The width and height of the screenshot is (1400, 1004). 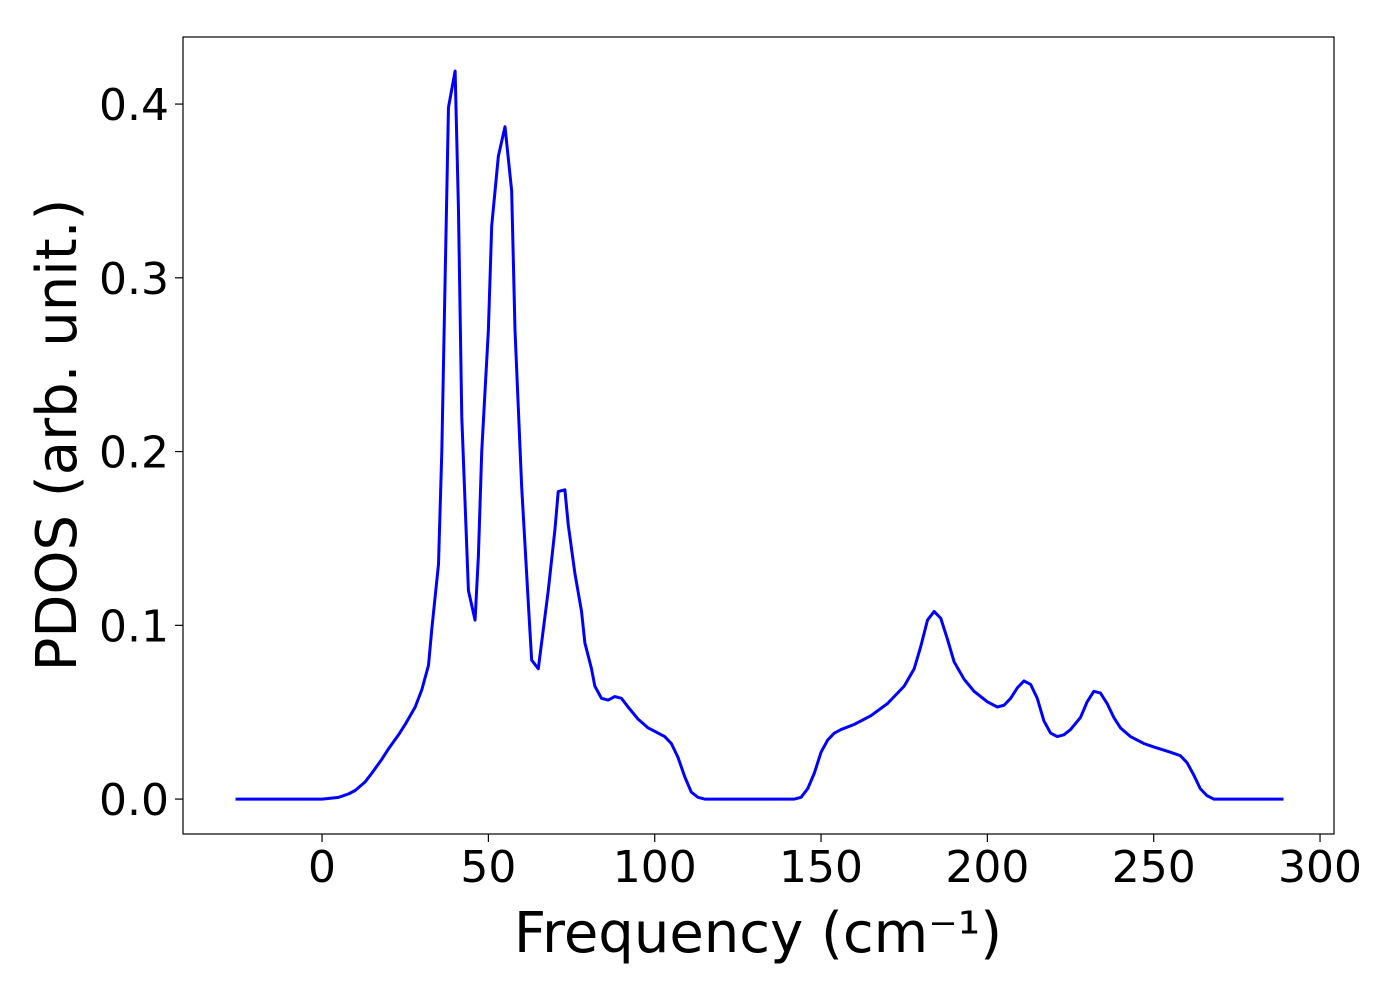 What do you see at coordinates (322, 867) in the screenshot?
I see `x-tick-label: 0` at bounding box center [322, 867].